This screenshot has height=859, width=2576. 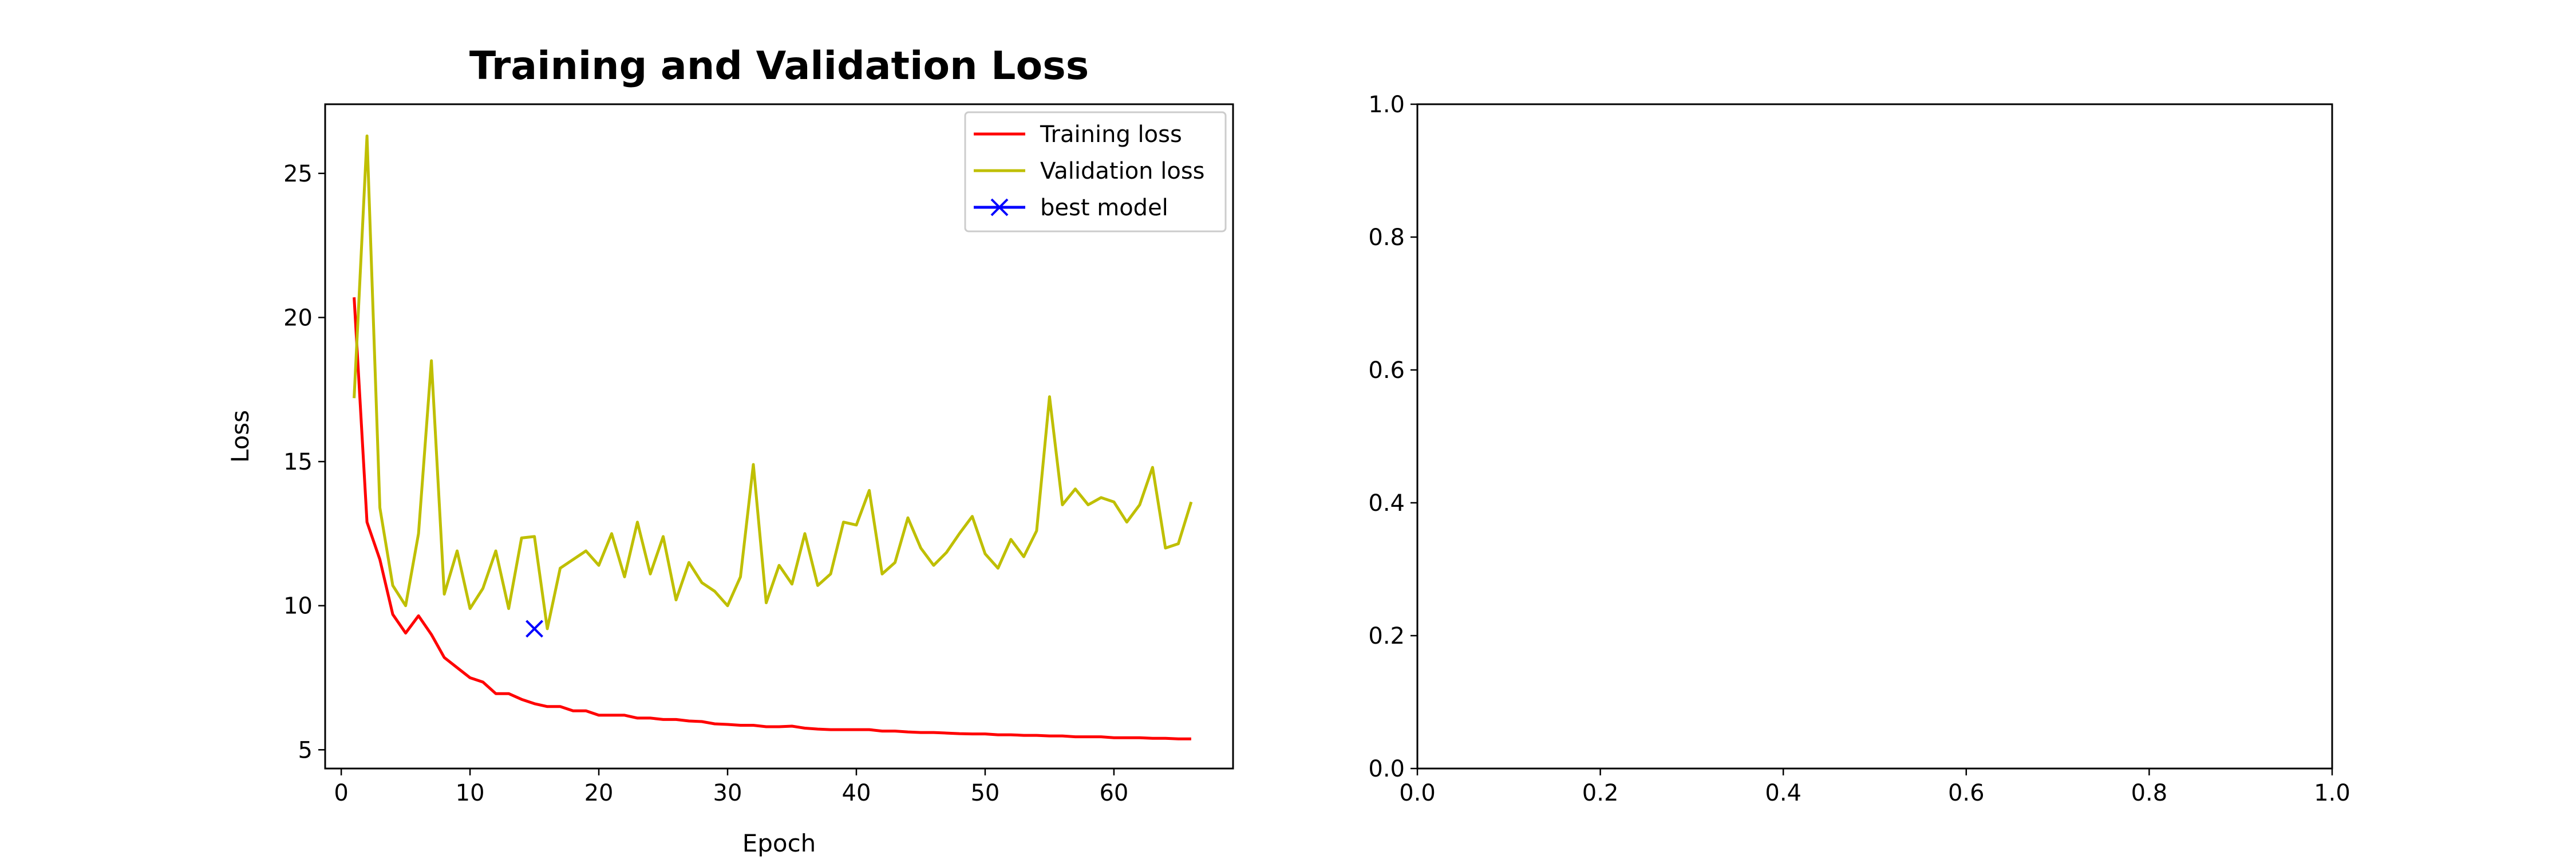 I want to click on legend-x-marker, so click(x=999, y=207).